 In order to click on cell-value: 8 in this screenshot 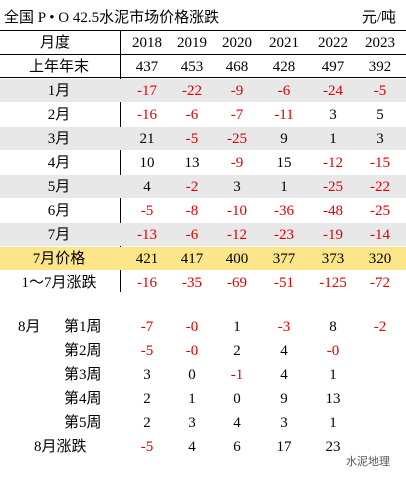, I will do `click(333, 327)`.